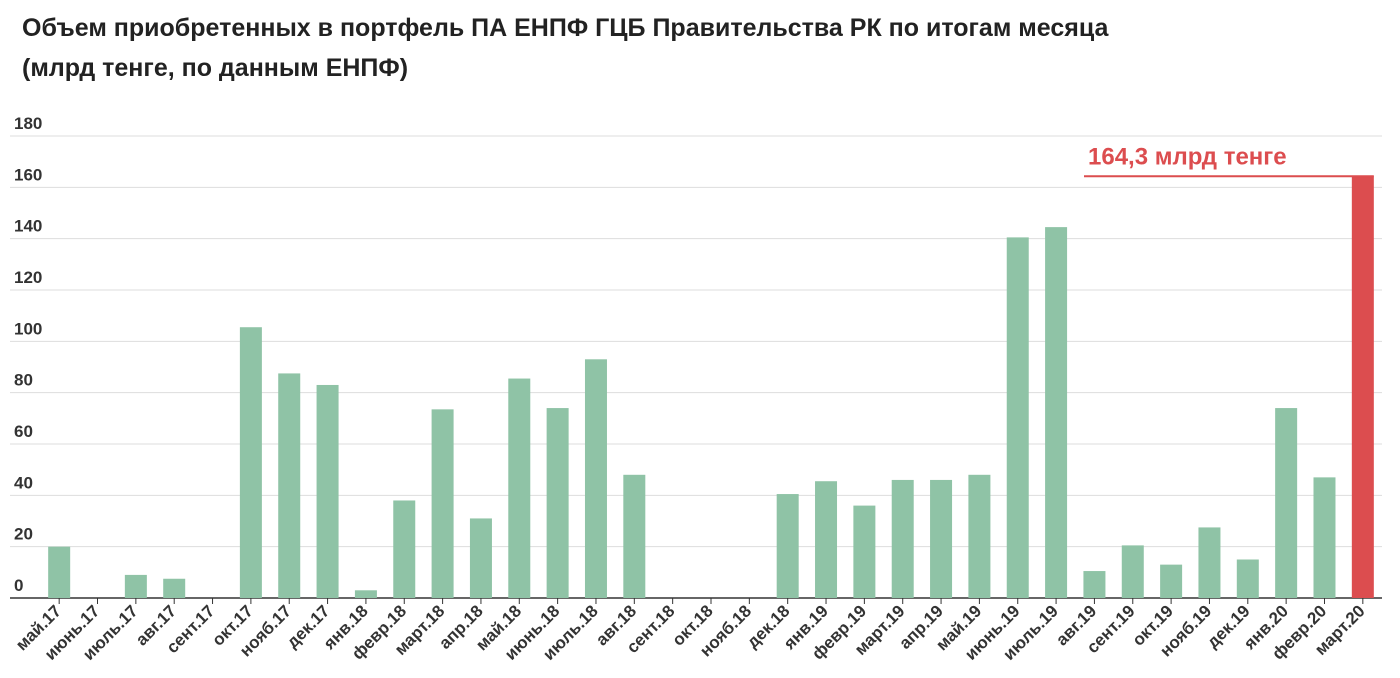 The width and height of the screenshot is (1400, 678). What do you see at coordinates (28, 277) in the screenshot?
I see `y-tick-label: 120` at bounding box center [28, 277].